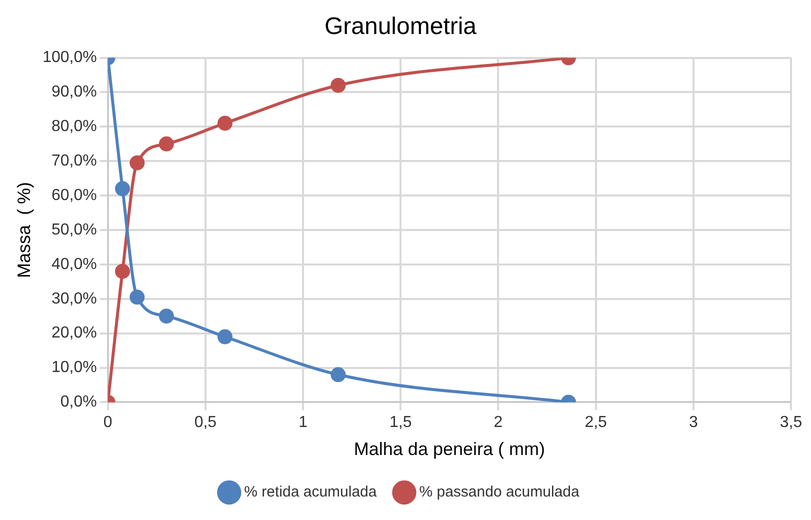 The image size is (811, 520). What do you see at coordinates (78, 402) in the screenshot?
I see `y-tick-label: 0,0%` at bounding box center [78, 402].